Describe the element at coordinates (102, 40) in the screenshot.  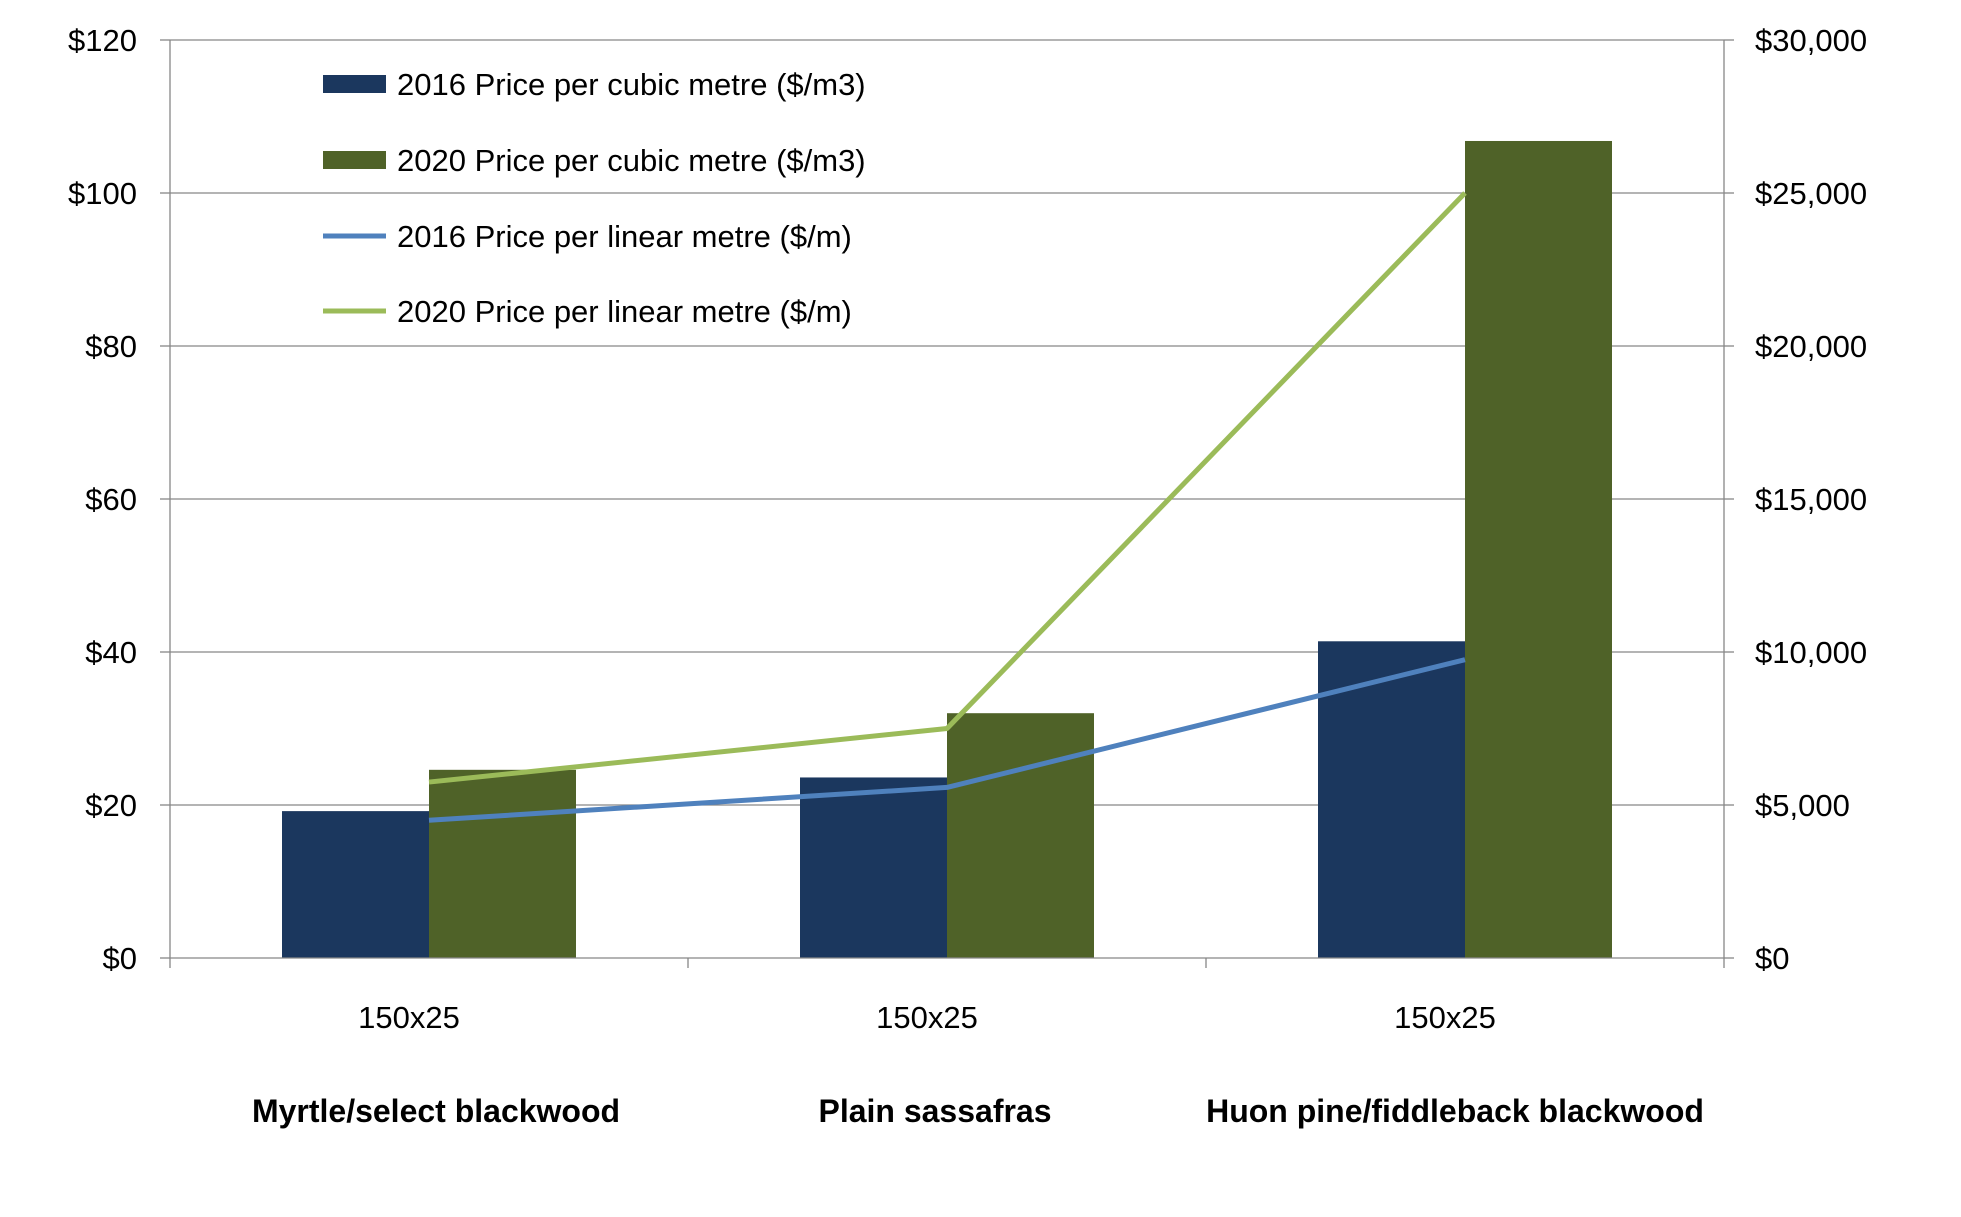
I see `left-tick-label: $120` at that location.